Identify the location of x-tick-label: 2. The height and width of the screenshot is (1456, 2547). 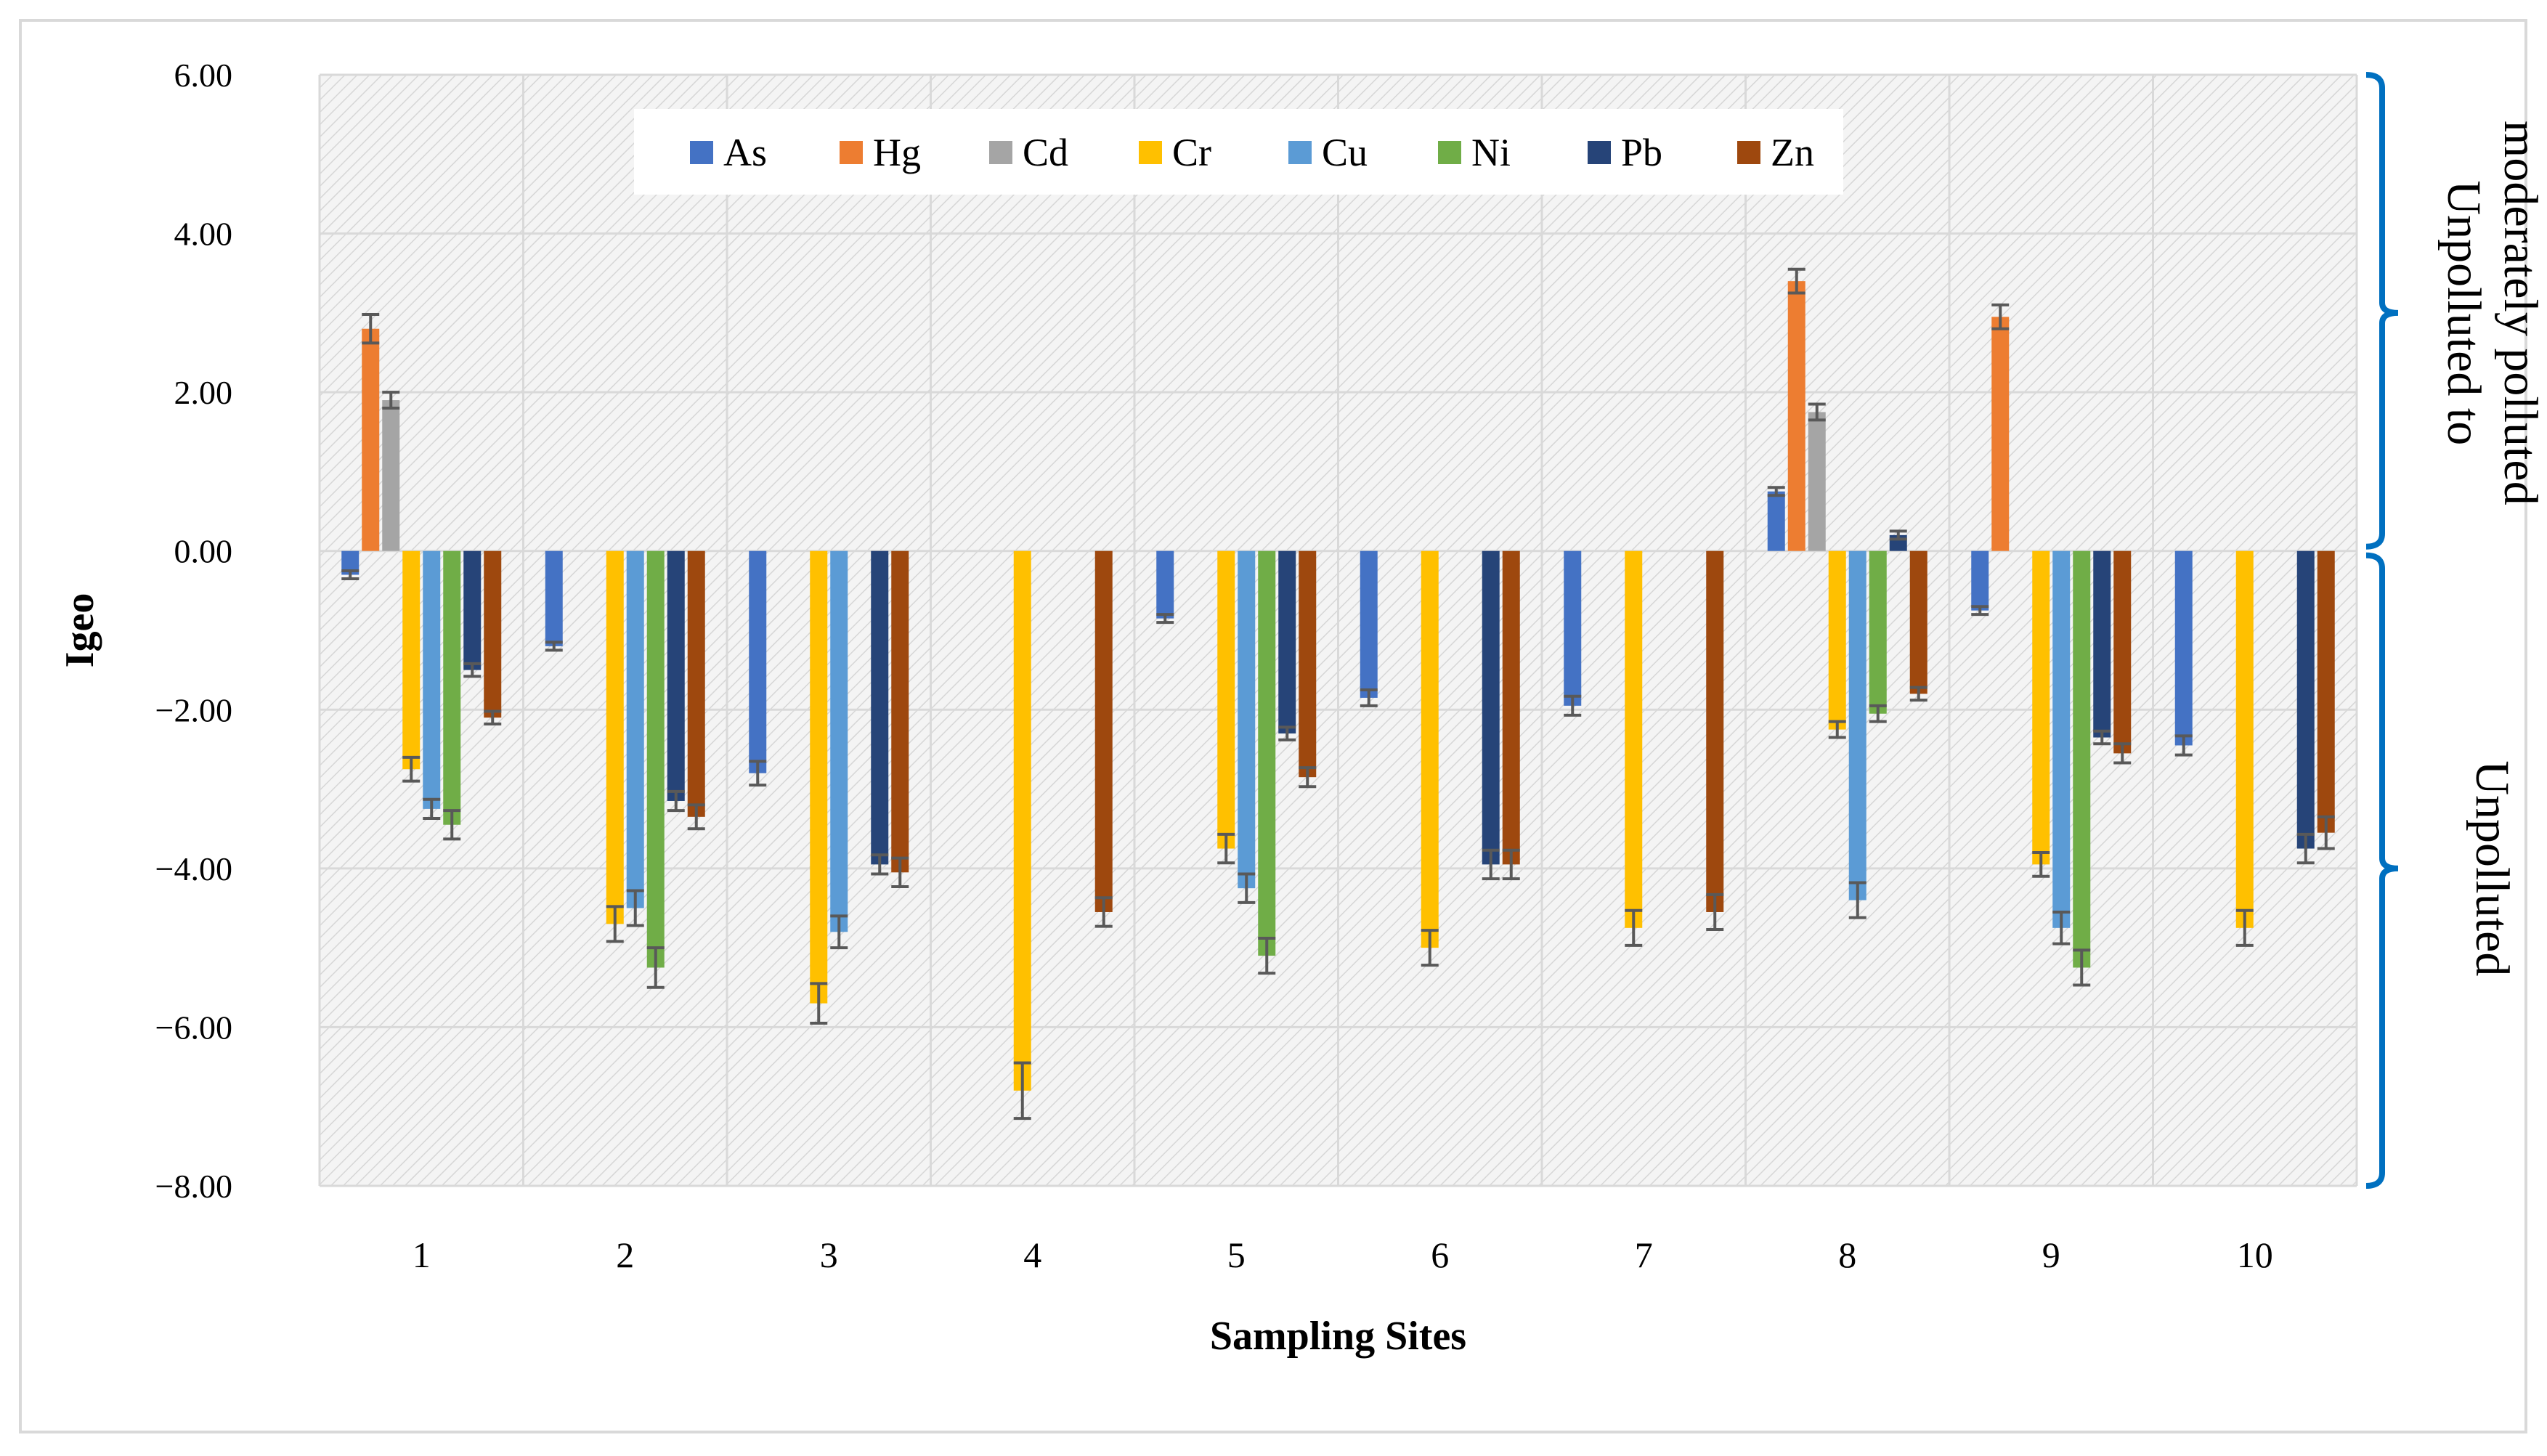
(625, 1255).